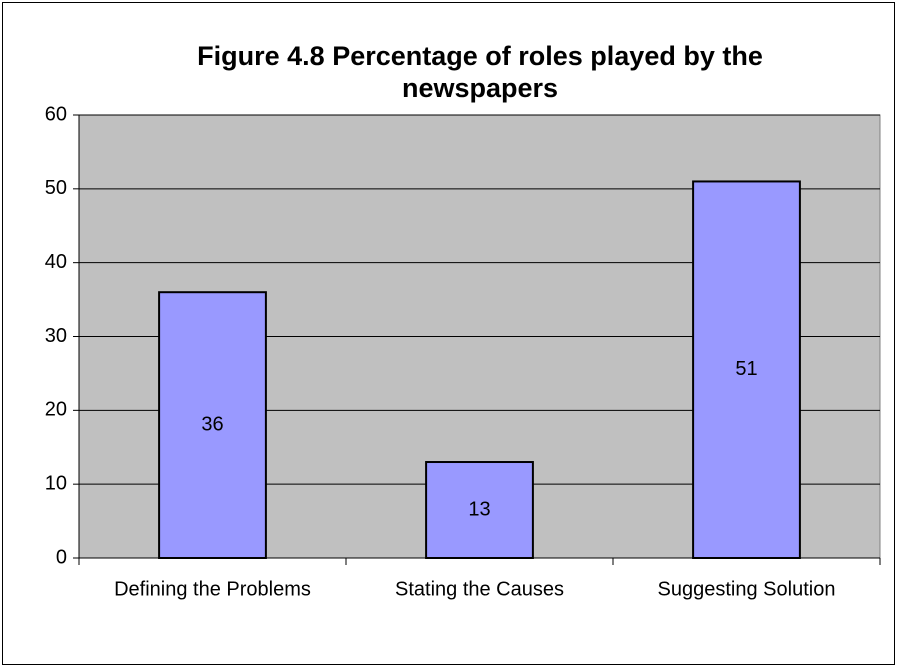  Describe the element at coordinates (56, 262) in the screenshot. I see `y-tick-label: 40` at that location.